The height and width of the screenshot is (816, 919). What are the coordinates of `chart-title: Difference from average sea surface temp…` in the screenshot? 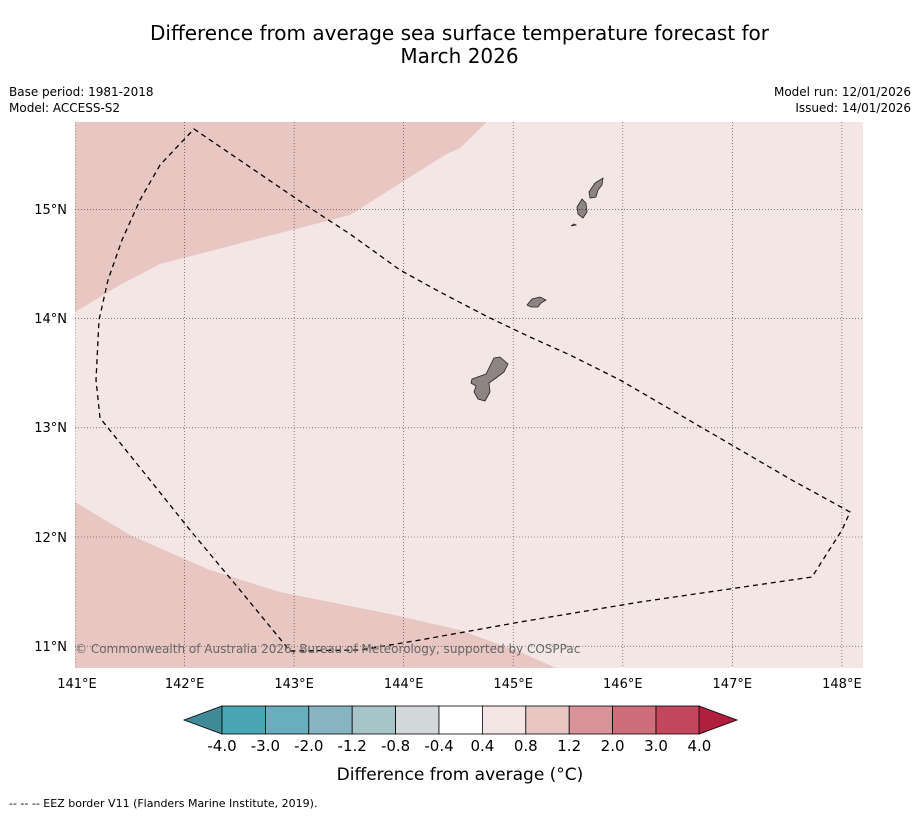 It's located at (459, 45).